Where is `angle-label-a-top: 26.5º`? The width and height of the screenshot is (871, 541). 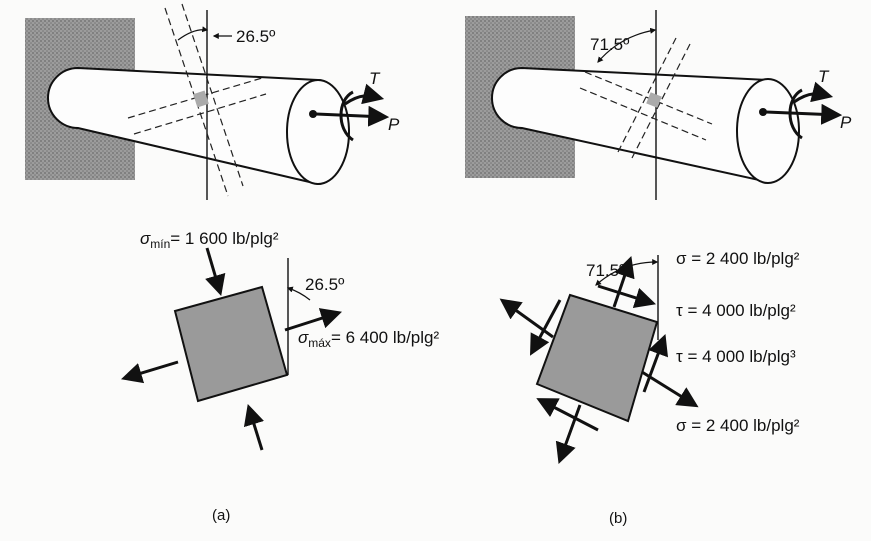 angle-label-a-top: 26.5º is located at coordinates (255, 36).